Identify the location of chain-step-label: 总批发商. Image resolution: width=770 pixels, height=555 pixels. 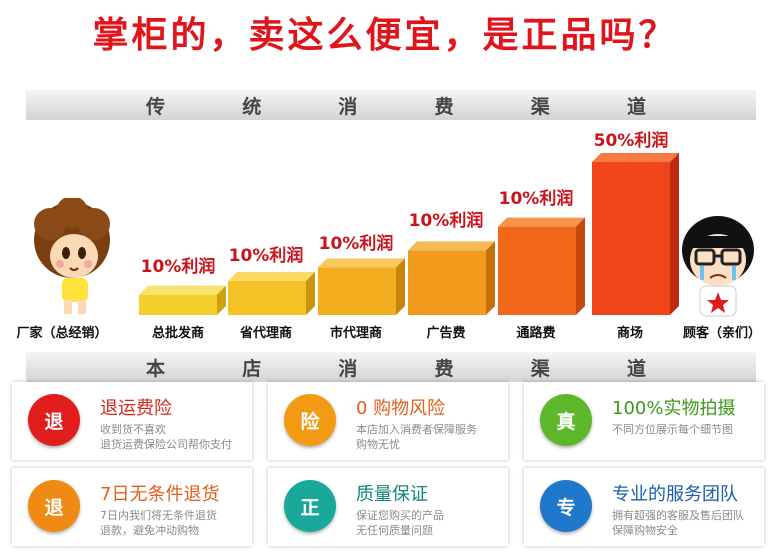
(177, 333).